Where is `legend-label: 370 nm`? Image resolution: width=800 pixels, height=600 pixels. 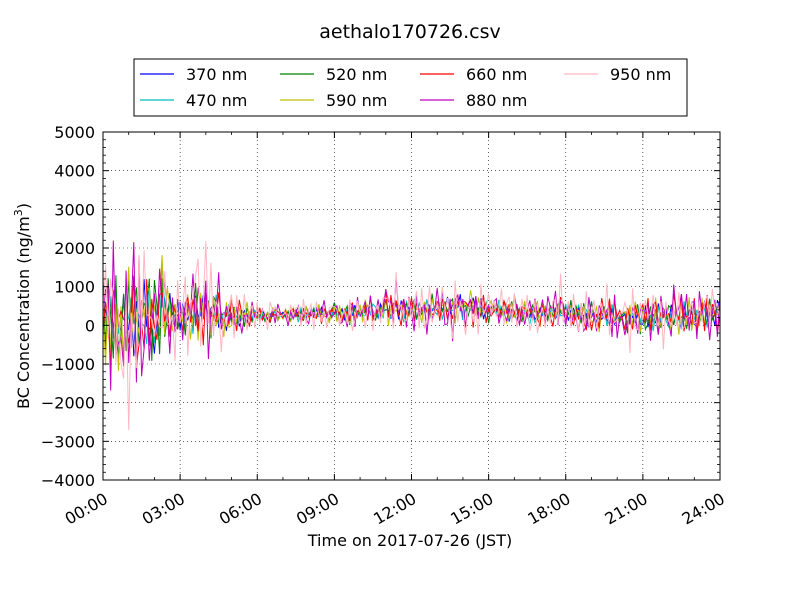 legend-label: 370 nm is located at coordinates (216, 74).